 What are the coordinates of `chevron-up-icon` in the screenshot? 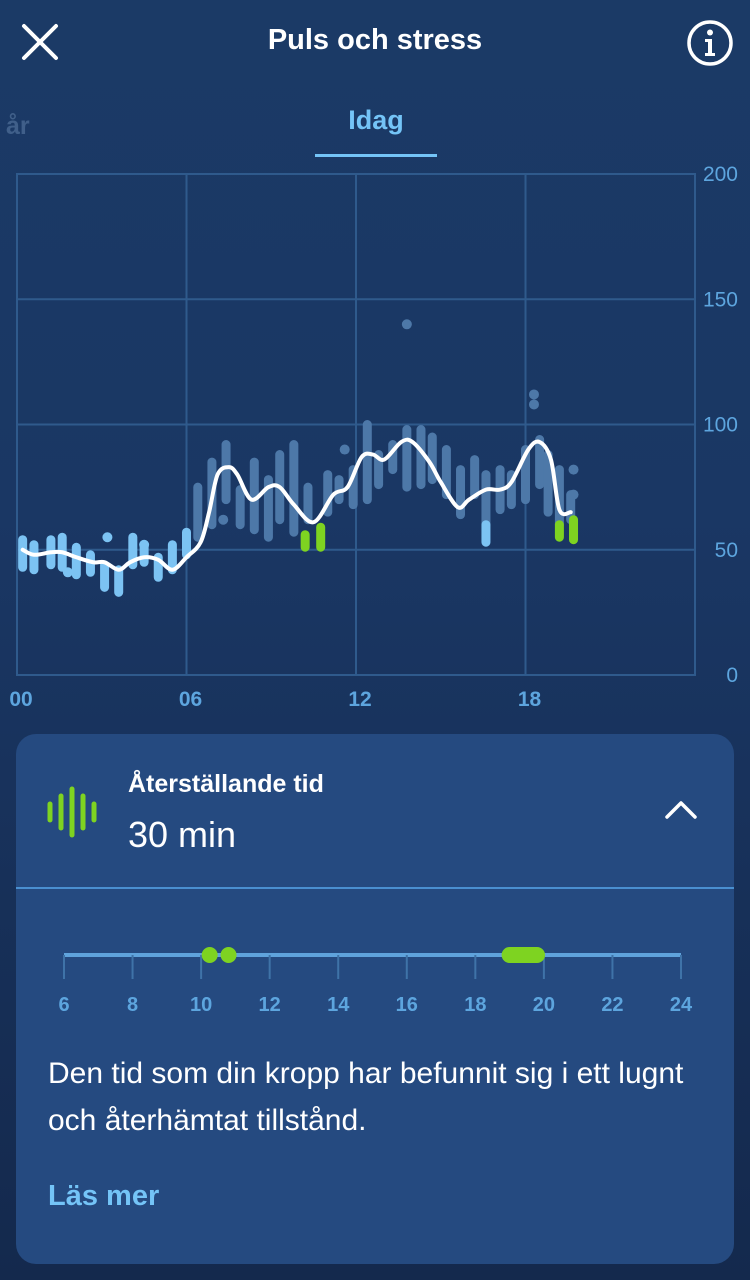 It's located at (681, 812).